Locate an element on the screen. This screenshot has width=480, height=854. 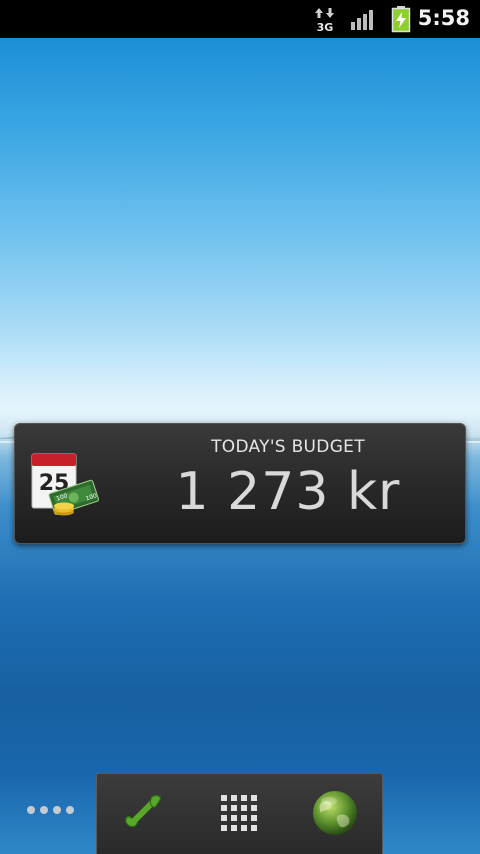
phone-button is located at coordinates (144, 813).